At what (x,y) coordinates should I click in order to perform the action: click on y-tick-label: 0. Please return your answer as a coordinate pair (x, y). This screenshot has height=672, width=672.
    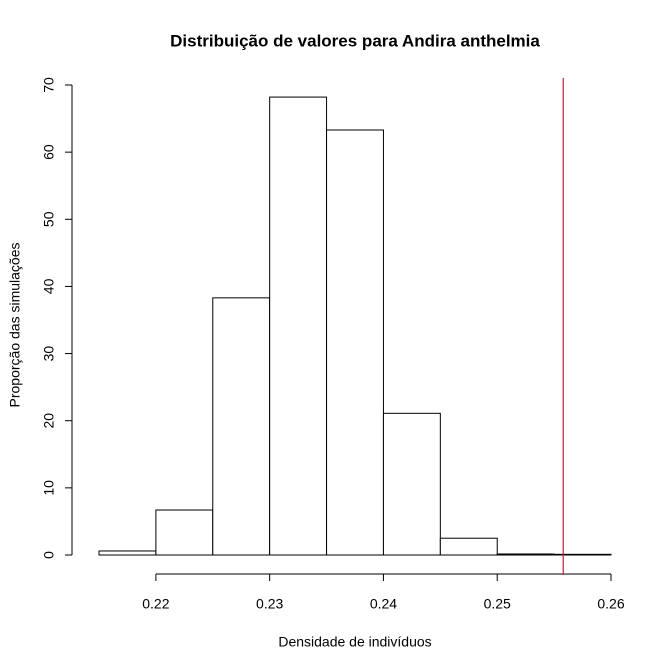
    Looking at the image, I should click on (49, 555).